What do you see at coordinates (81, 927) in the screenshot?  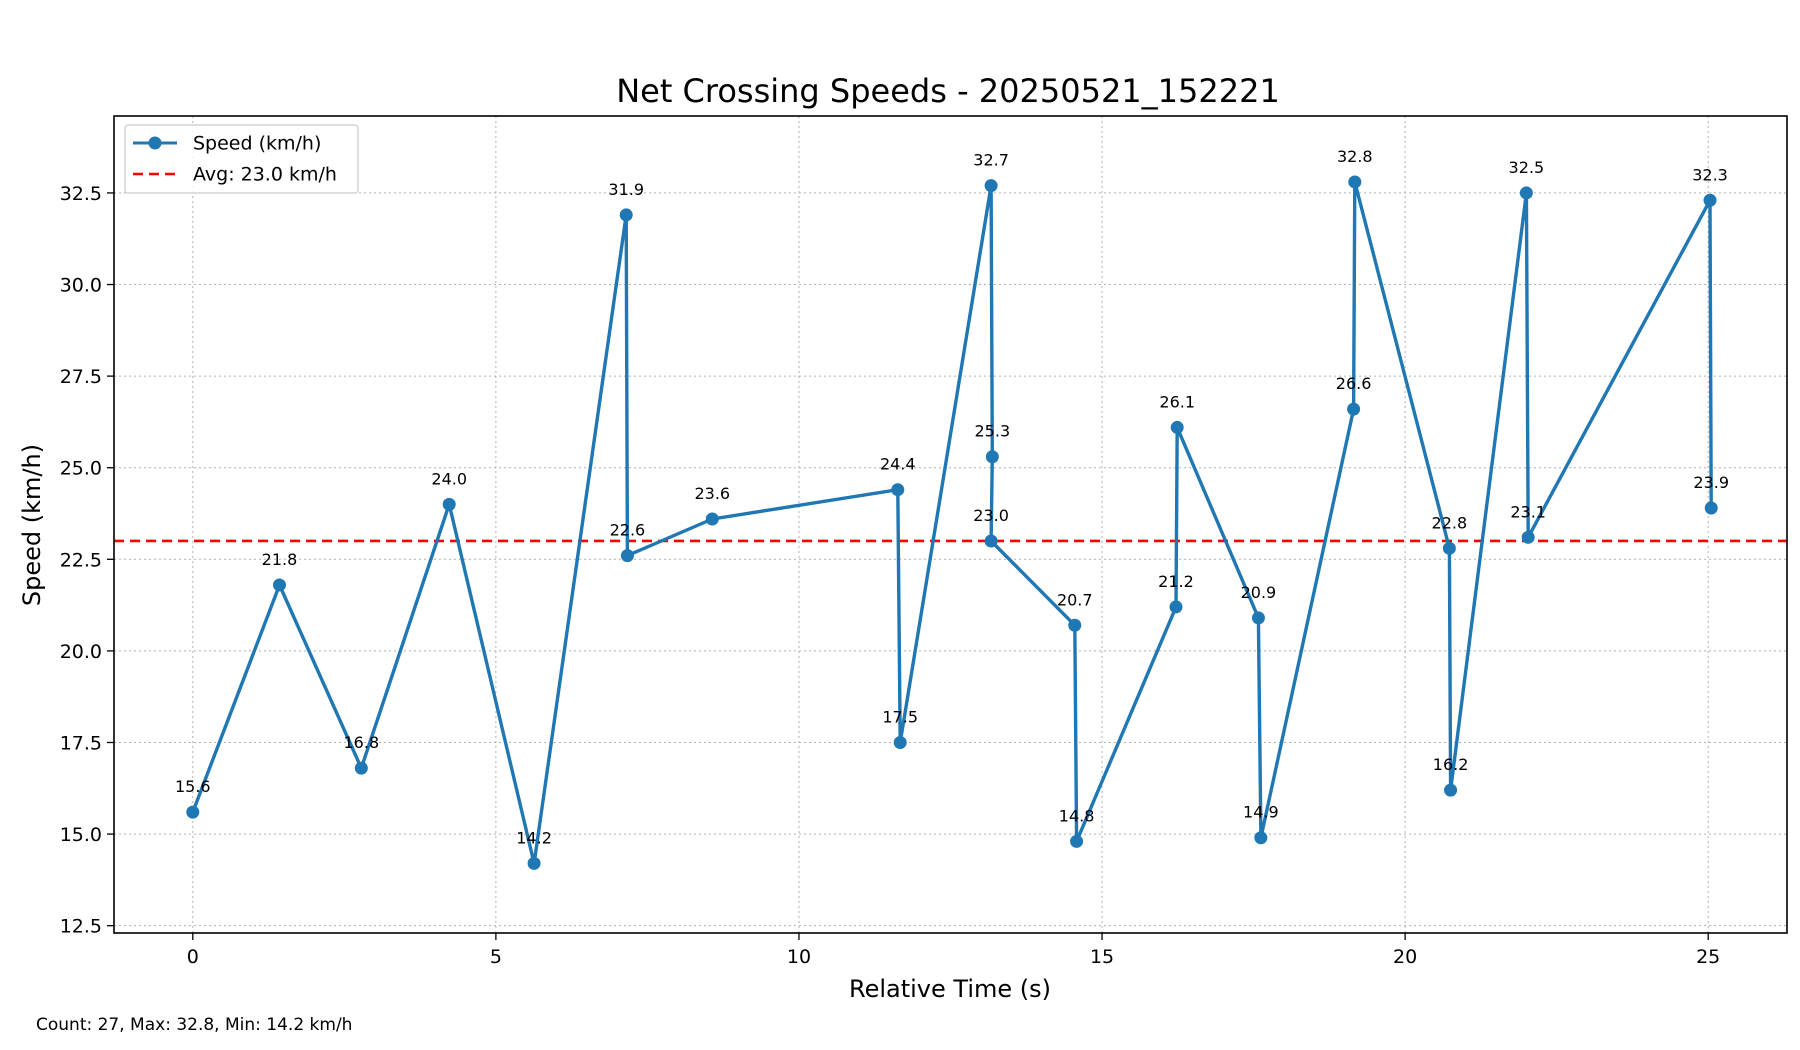 I see `y-tick-label: 12.5` at bounding box center [81, 927].